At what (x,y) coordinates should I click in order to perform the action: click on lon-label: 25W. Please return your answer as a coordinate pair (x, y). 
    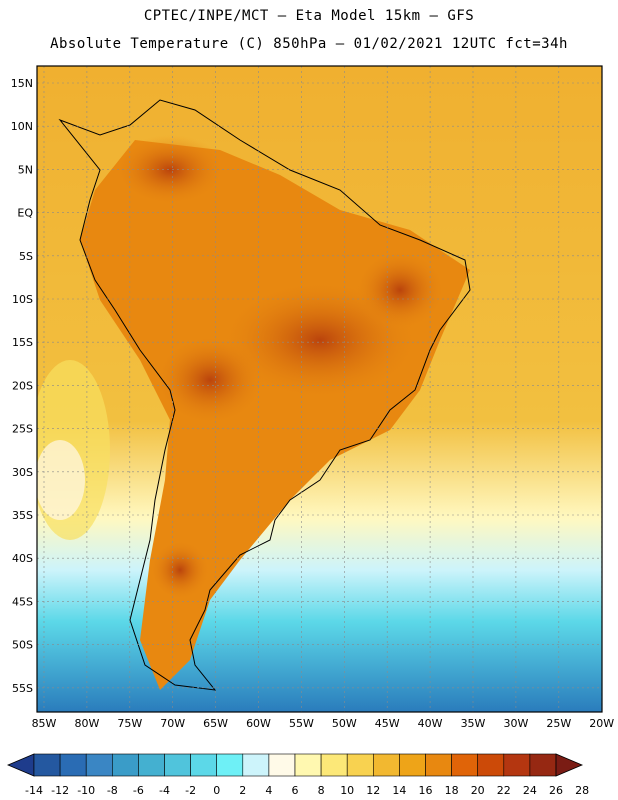
    Looking at the image, I should click on (558, 723).